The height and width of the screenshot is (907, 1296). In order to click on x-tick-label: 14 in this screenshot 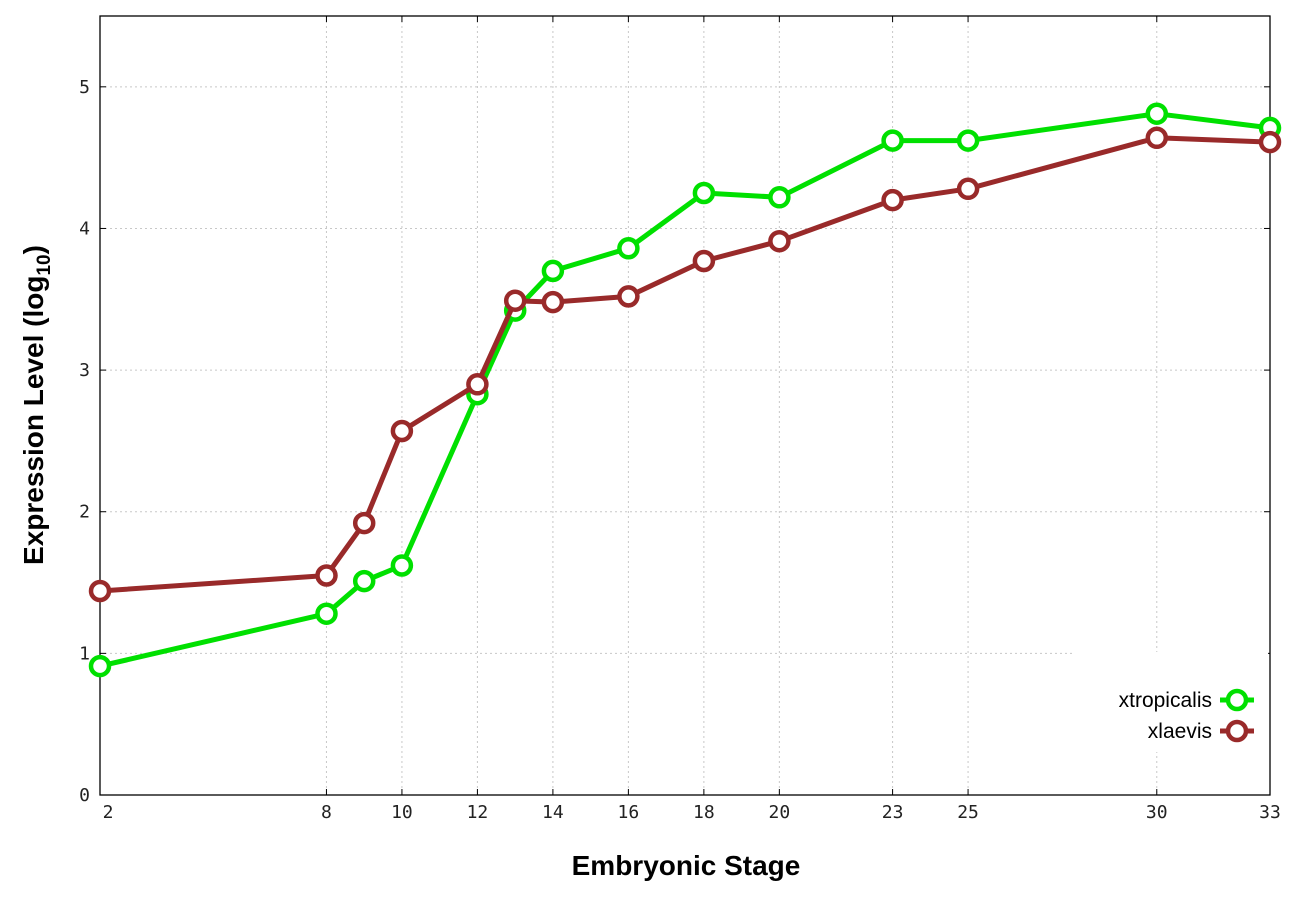, I will do `click(553, 812)`.